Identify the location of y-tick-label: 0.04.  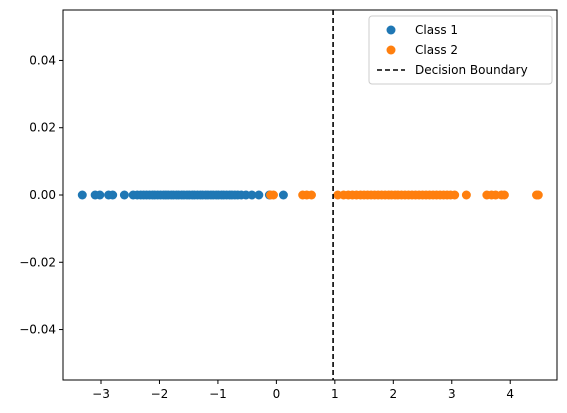
(42, 60).